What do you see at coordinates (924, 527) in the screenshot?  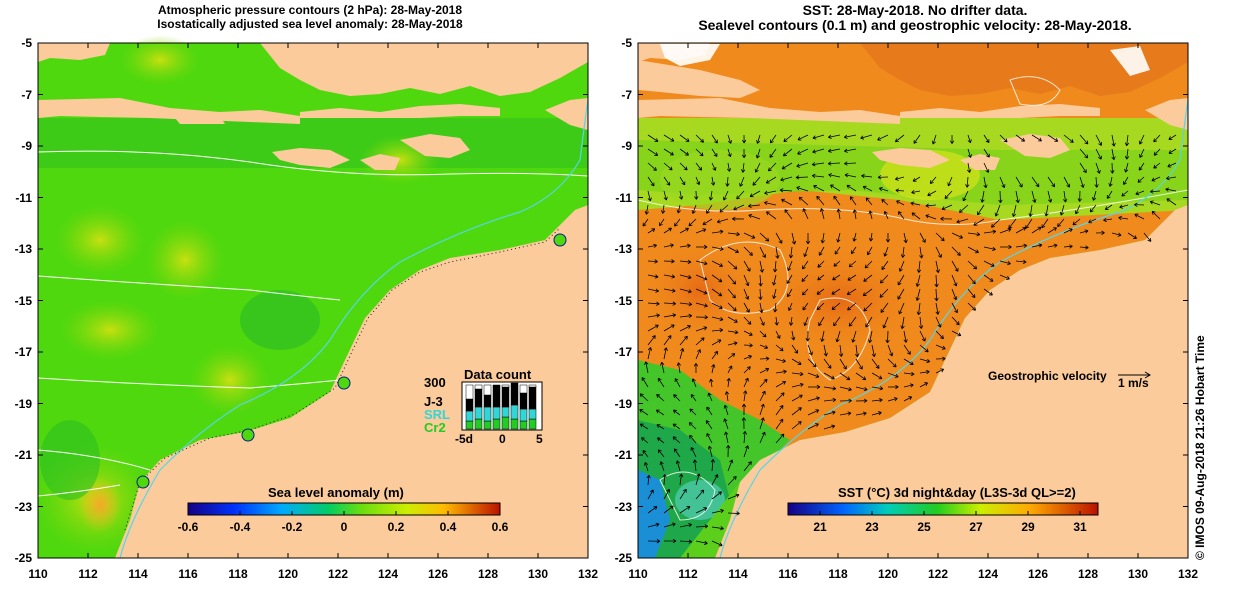 I see `sst-colorbar-tick: 25` at bounding box center [924, 527].